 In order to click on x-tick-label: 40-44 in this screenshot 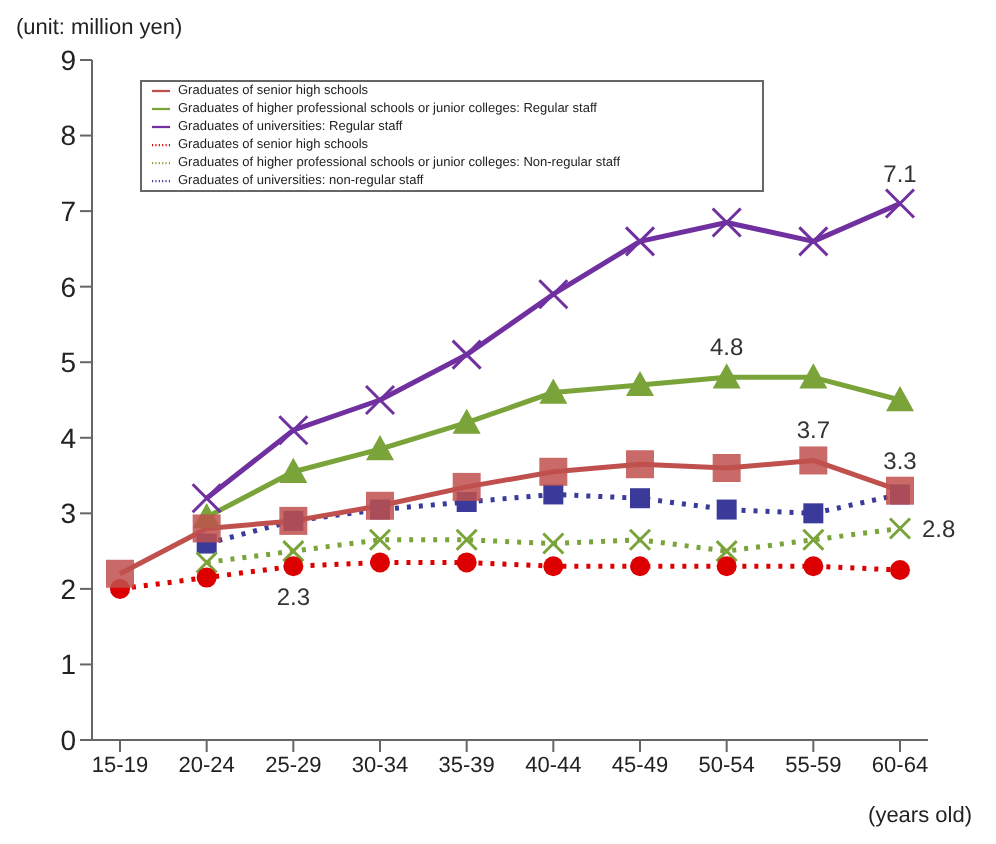, I will do `click(553, 765)`.